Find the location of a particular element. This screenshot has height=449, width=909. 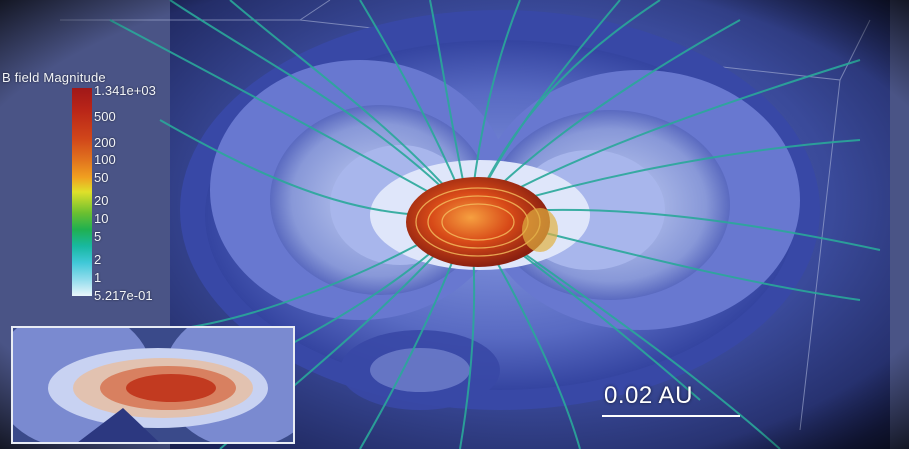

legend-tick-label: 200 is located at coordinates (105, 142).